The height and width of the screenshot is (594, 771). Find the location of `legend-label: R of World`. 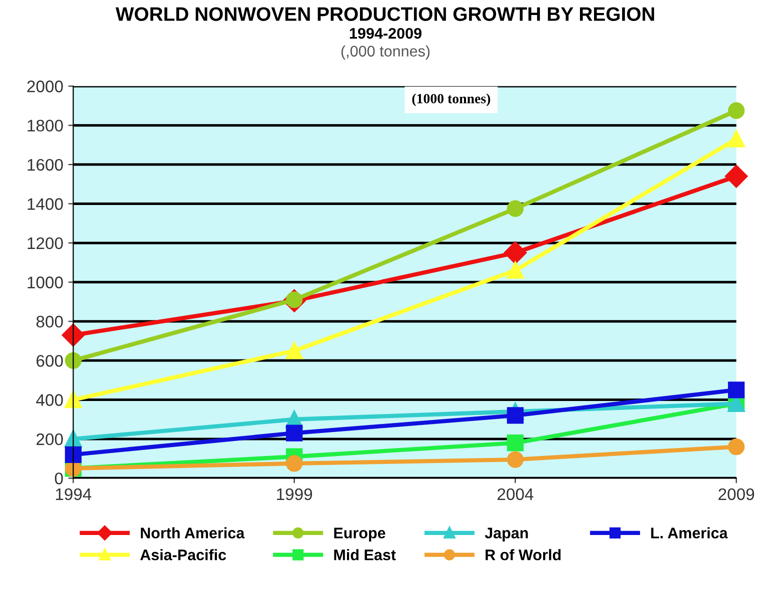

legend-label: R of World is located at coordinates (523, 554).